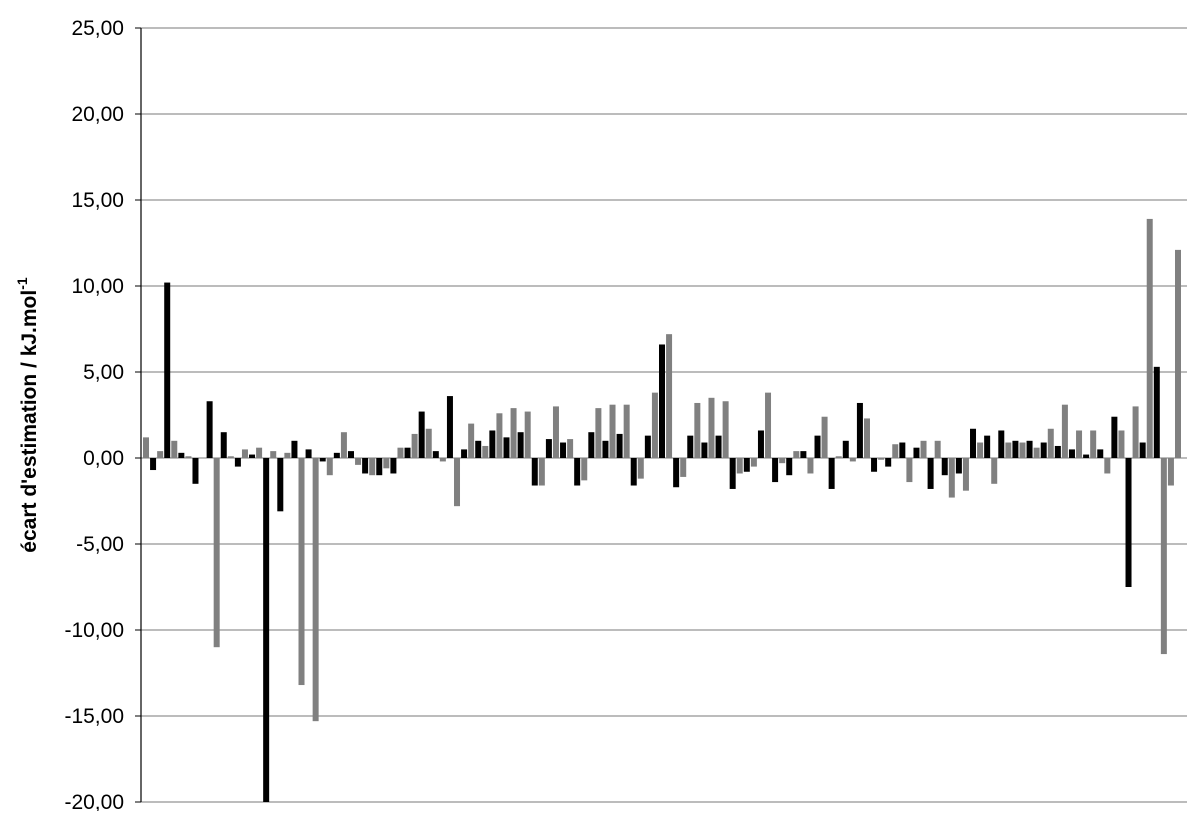 This screenshot has height=816, width=1187. I want to click on y-axis-title-superscript: -1, so click(22, 283).